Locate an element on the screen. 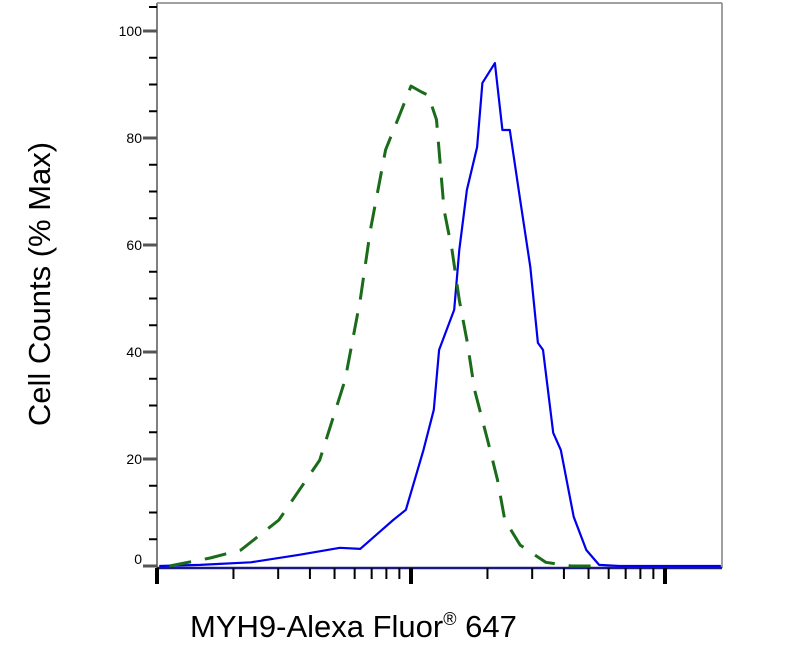  y-tick-label: 60 is located at coordinates (134, 245).